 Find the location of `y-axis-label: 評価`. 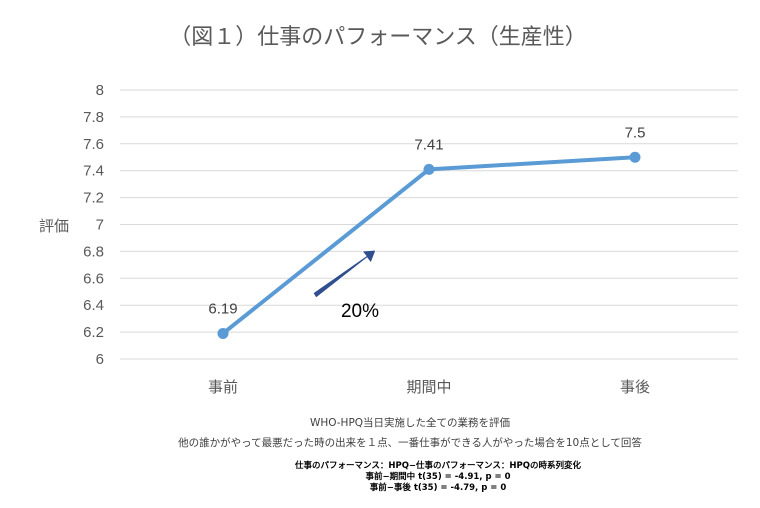

y-axis-label: 評価 is located at coordinates (54, 226).